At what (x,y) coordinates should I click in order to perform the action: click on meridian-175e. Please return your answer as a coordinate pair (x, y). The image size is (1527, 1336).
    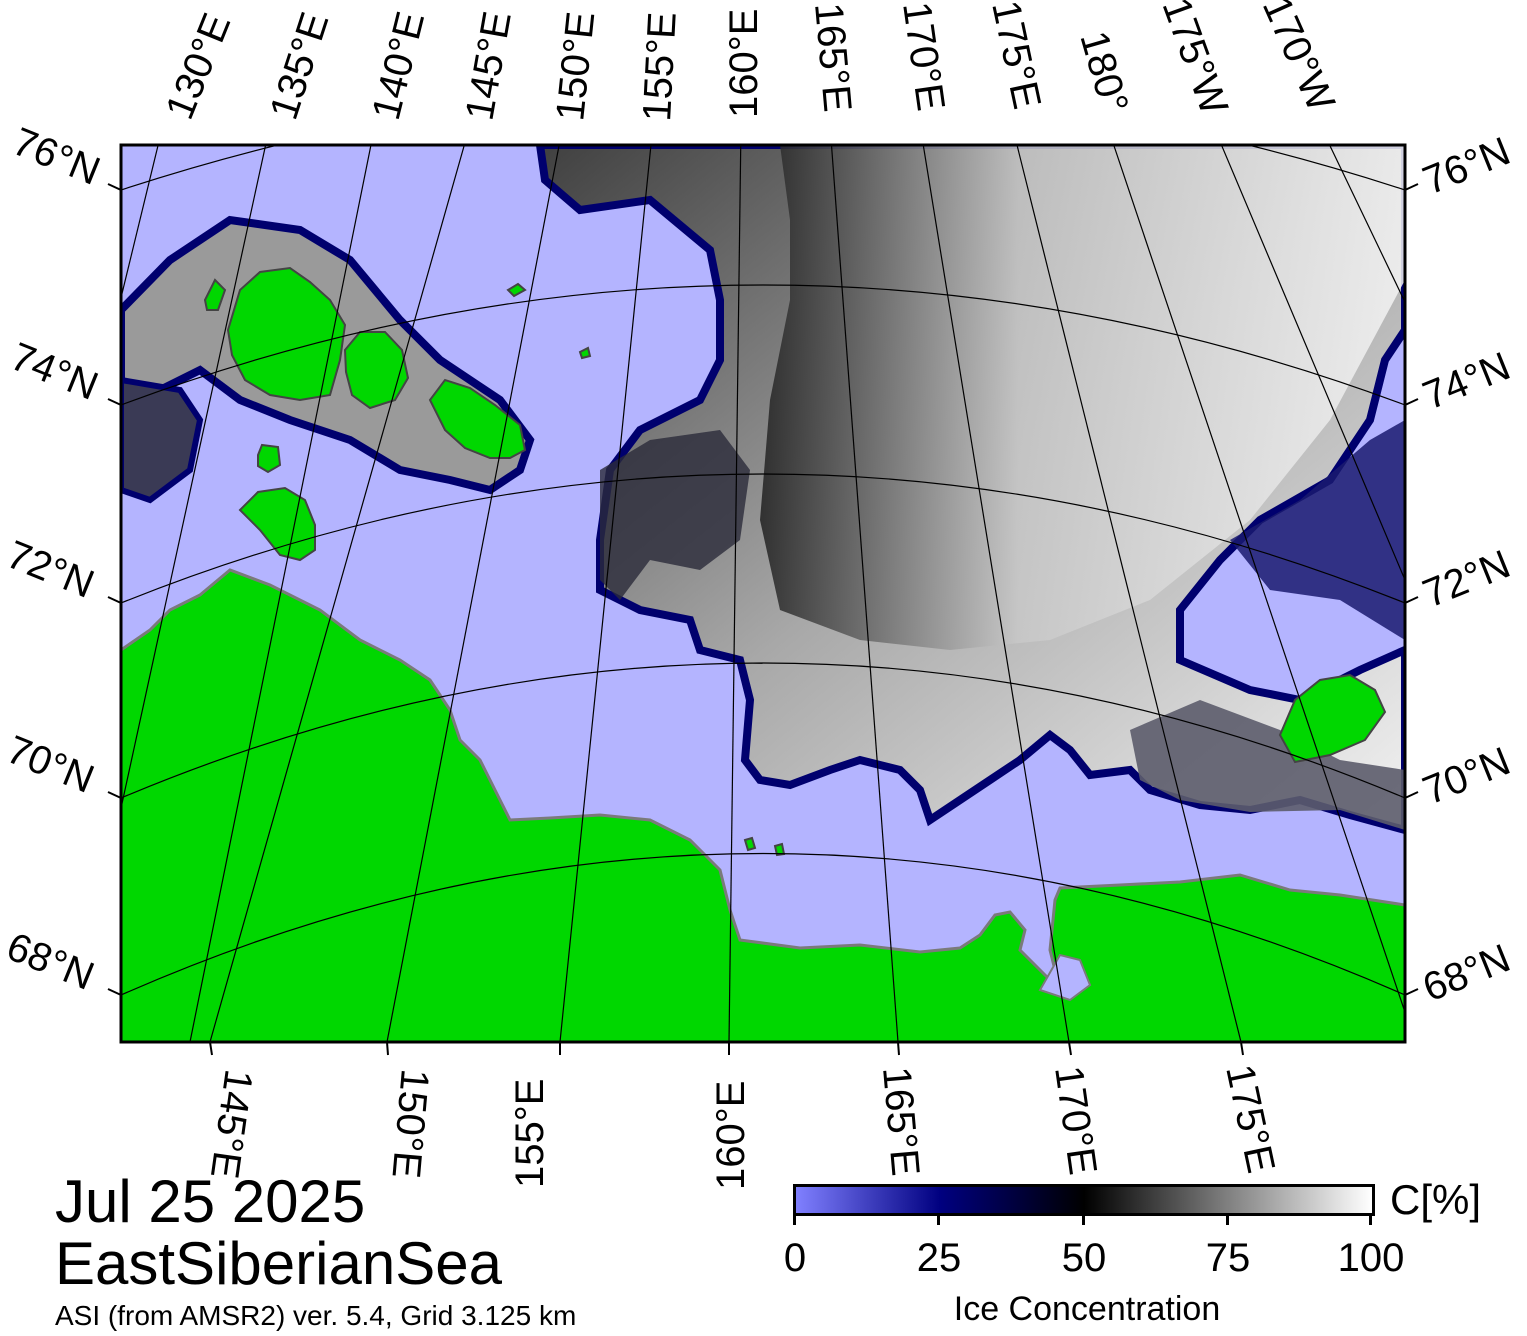
    Looking at the image, I should click on (1129, 593).